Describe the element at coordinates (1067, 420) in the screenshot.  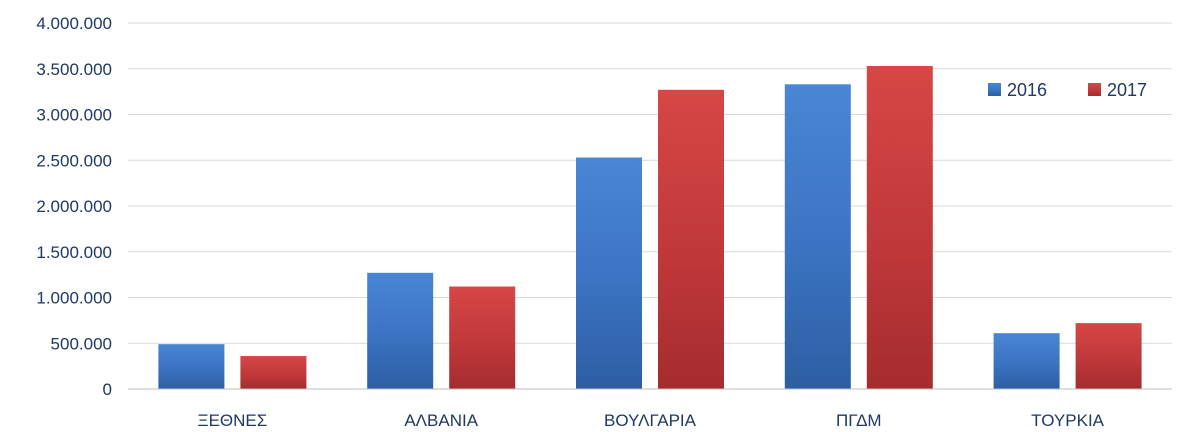
I see `x-category-label: ΤΟΥΡΚΙΑ` at that location.